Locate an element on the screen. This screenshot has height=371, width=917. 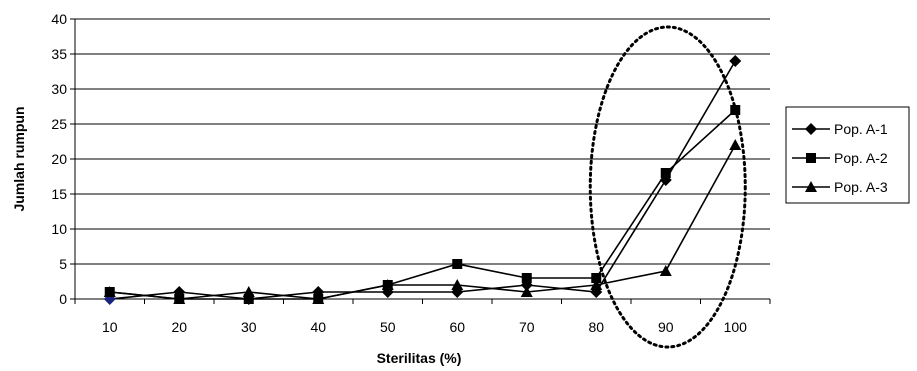
legend-label: Pop. A-2 is located at coordinates (861, 158).